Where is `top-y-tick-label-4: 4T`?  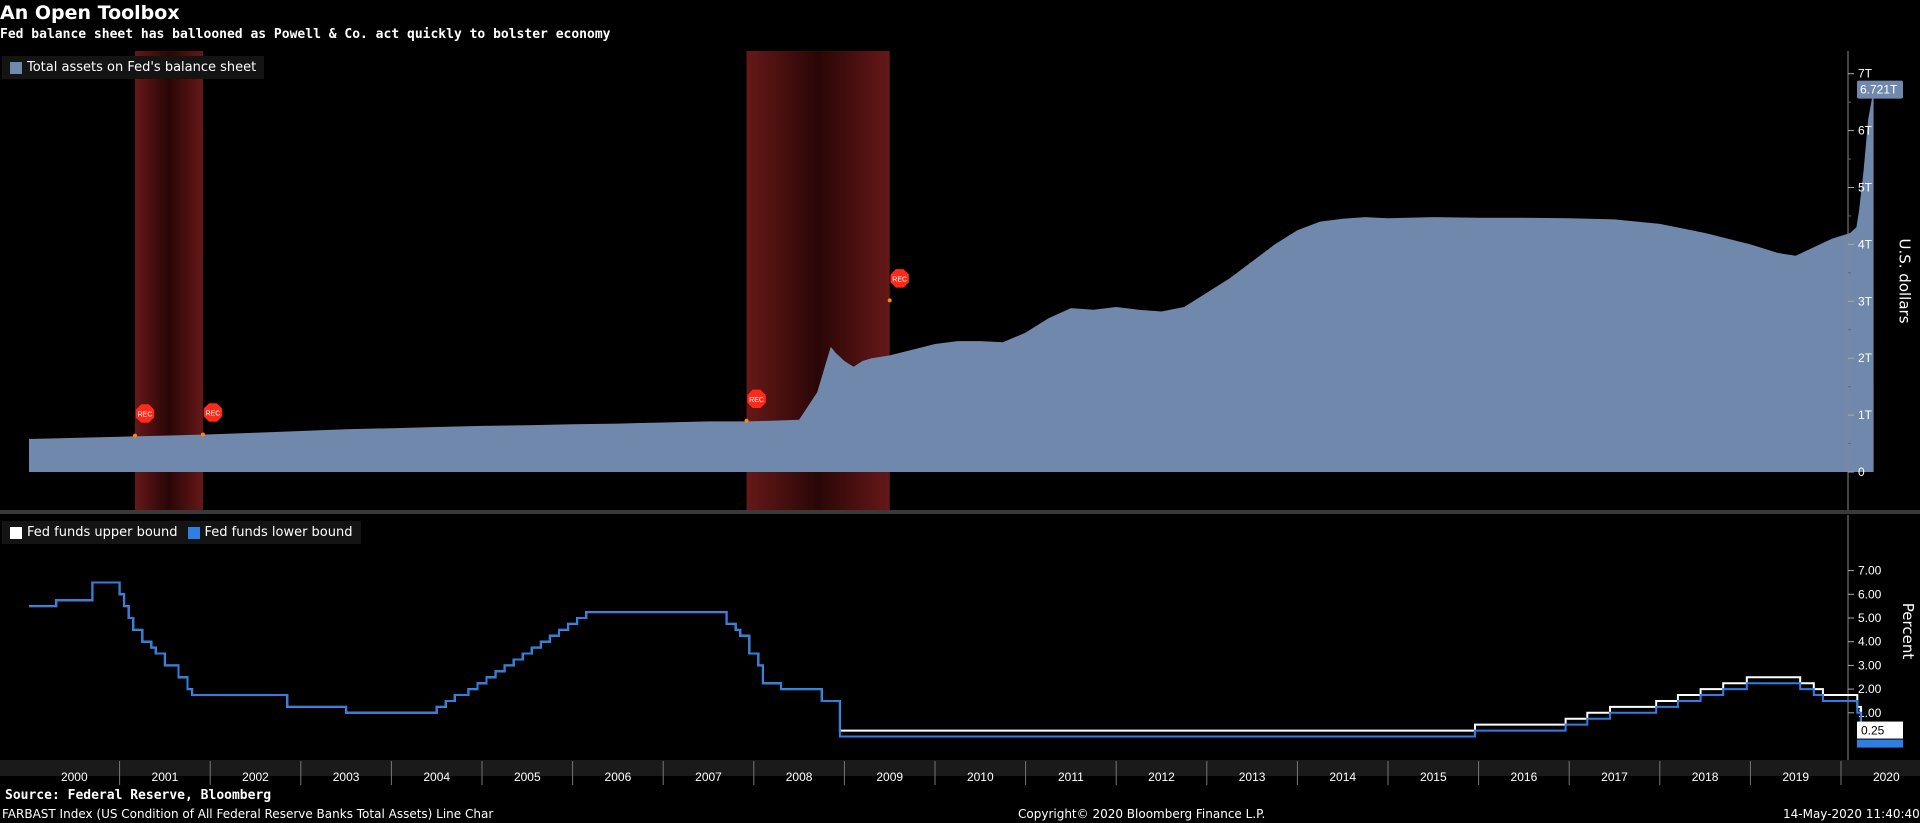 top-y-tick-label-4: 4T is located at coordinates (1865, 244).